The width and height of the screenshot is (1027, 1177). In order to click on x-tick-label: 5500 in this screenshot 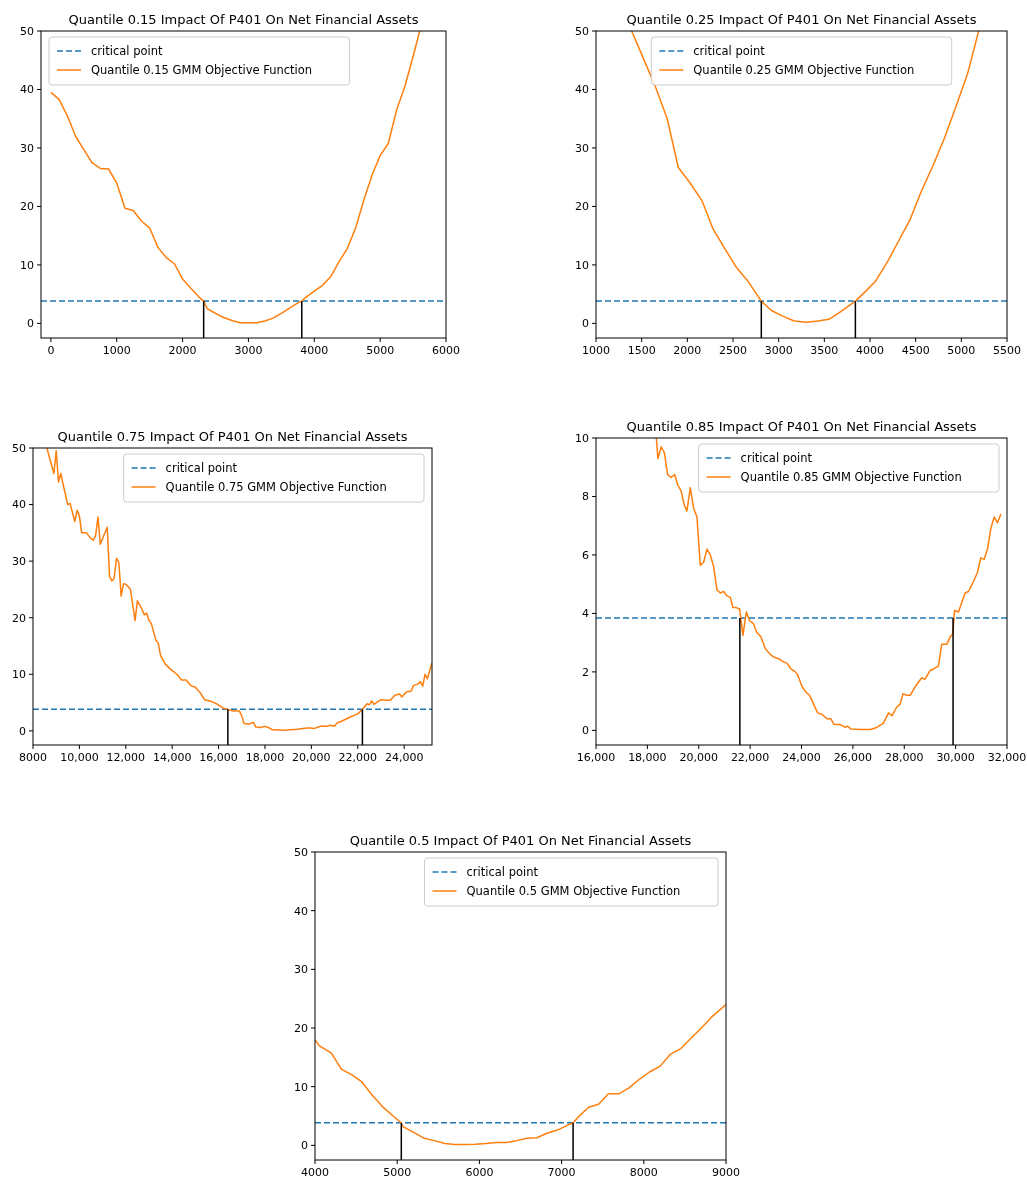, I will do `click(1007, 350)`.